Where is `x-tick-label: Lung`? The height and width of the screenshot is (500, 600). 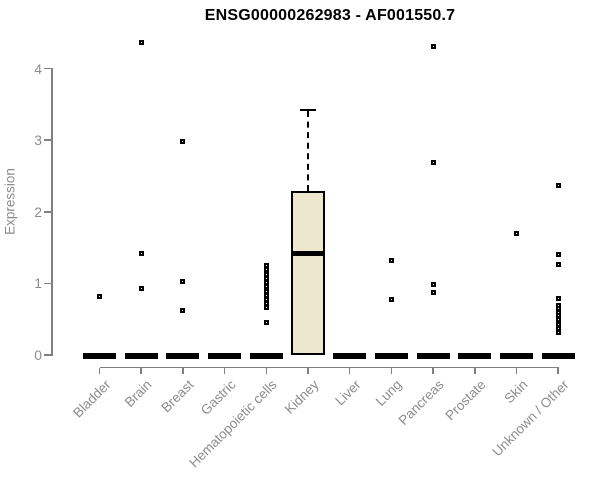
x-tick-label: Lung is located at coordinates (389, 393).